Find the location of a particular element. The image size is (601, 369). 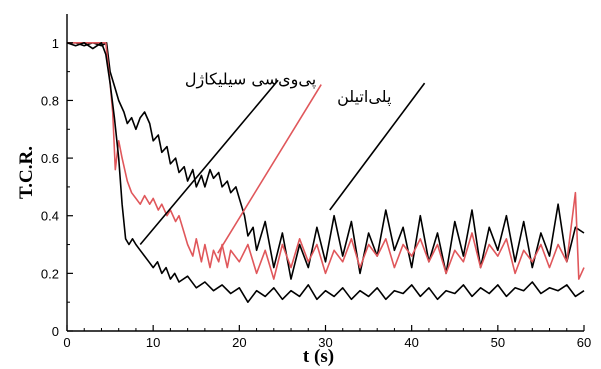

y-tick-label: 0.8 is located at coordinates (50, 100).